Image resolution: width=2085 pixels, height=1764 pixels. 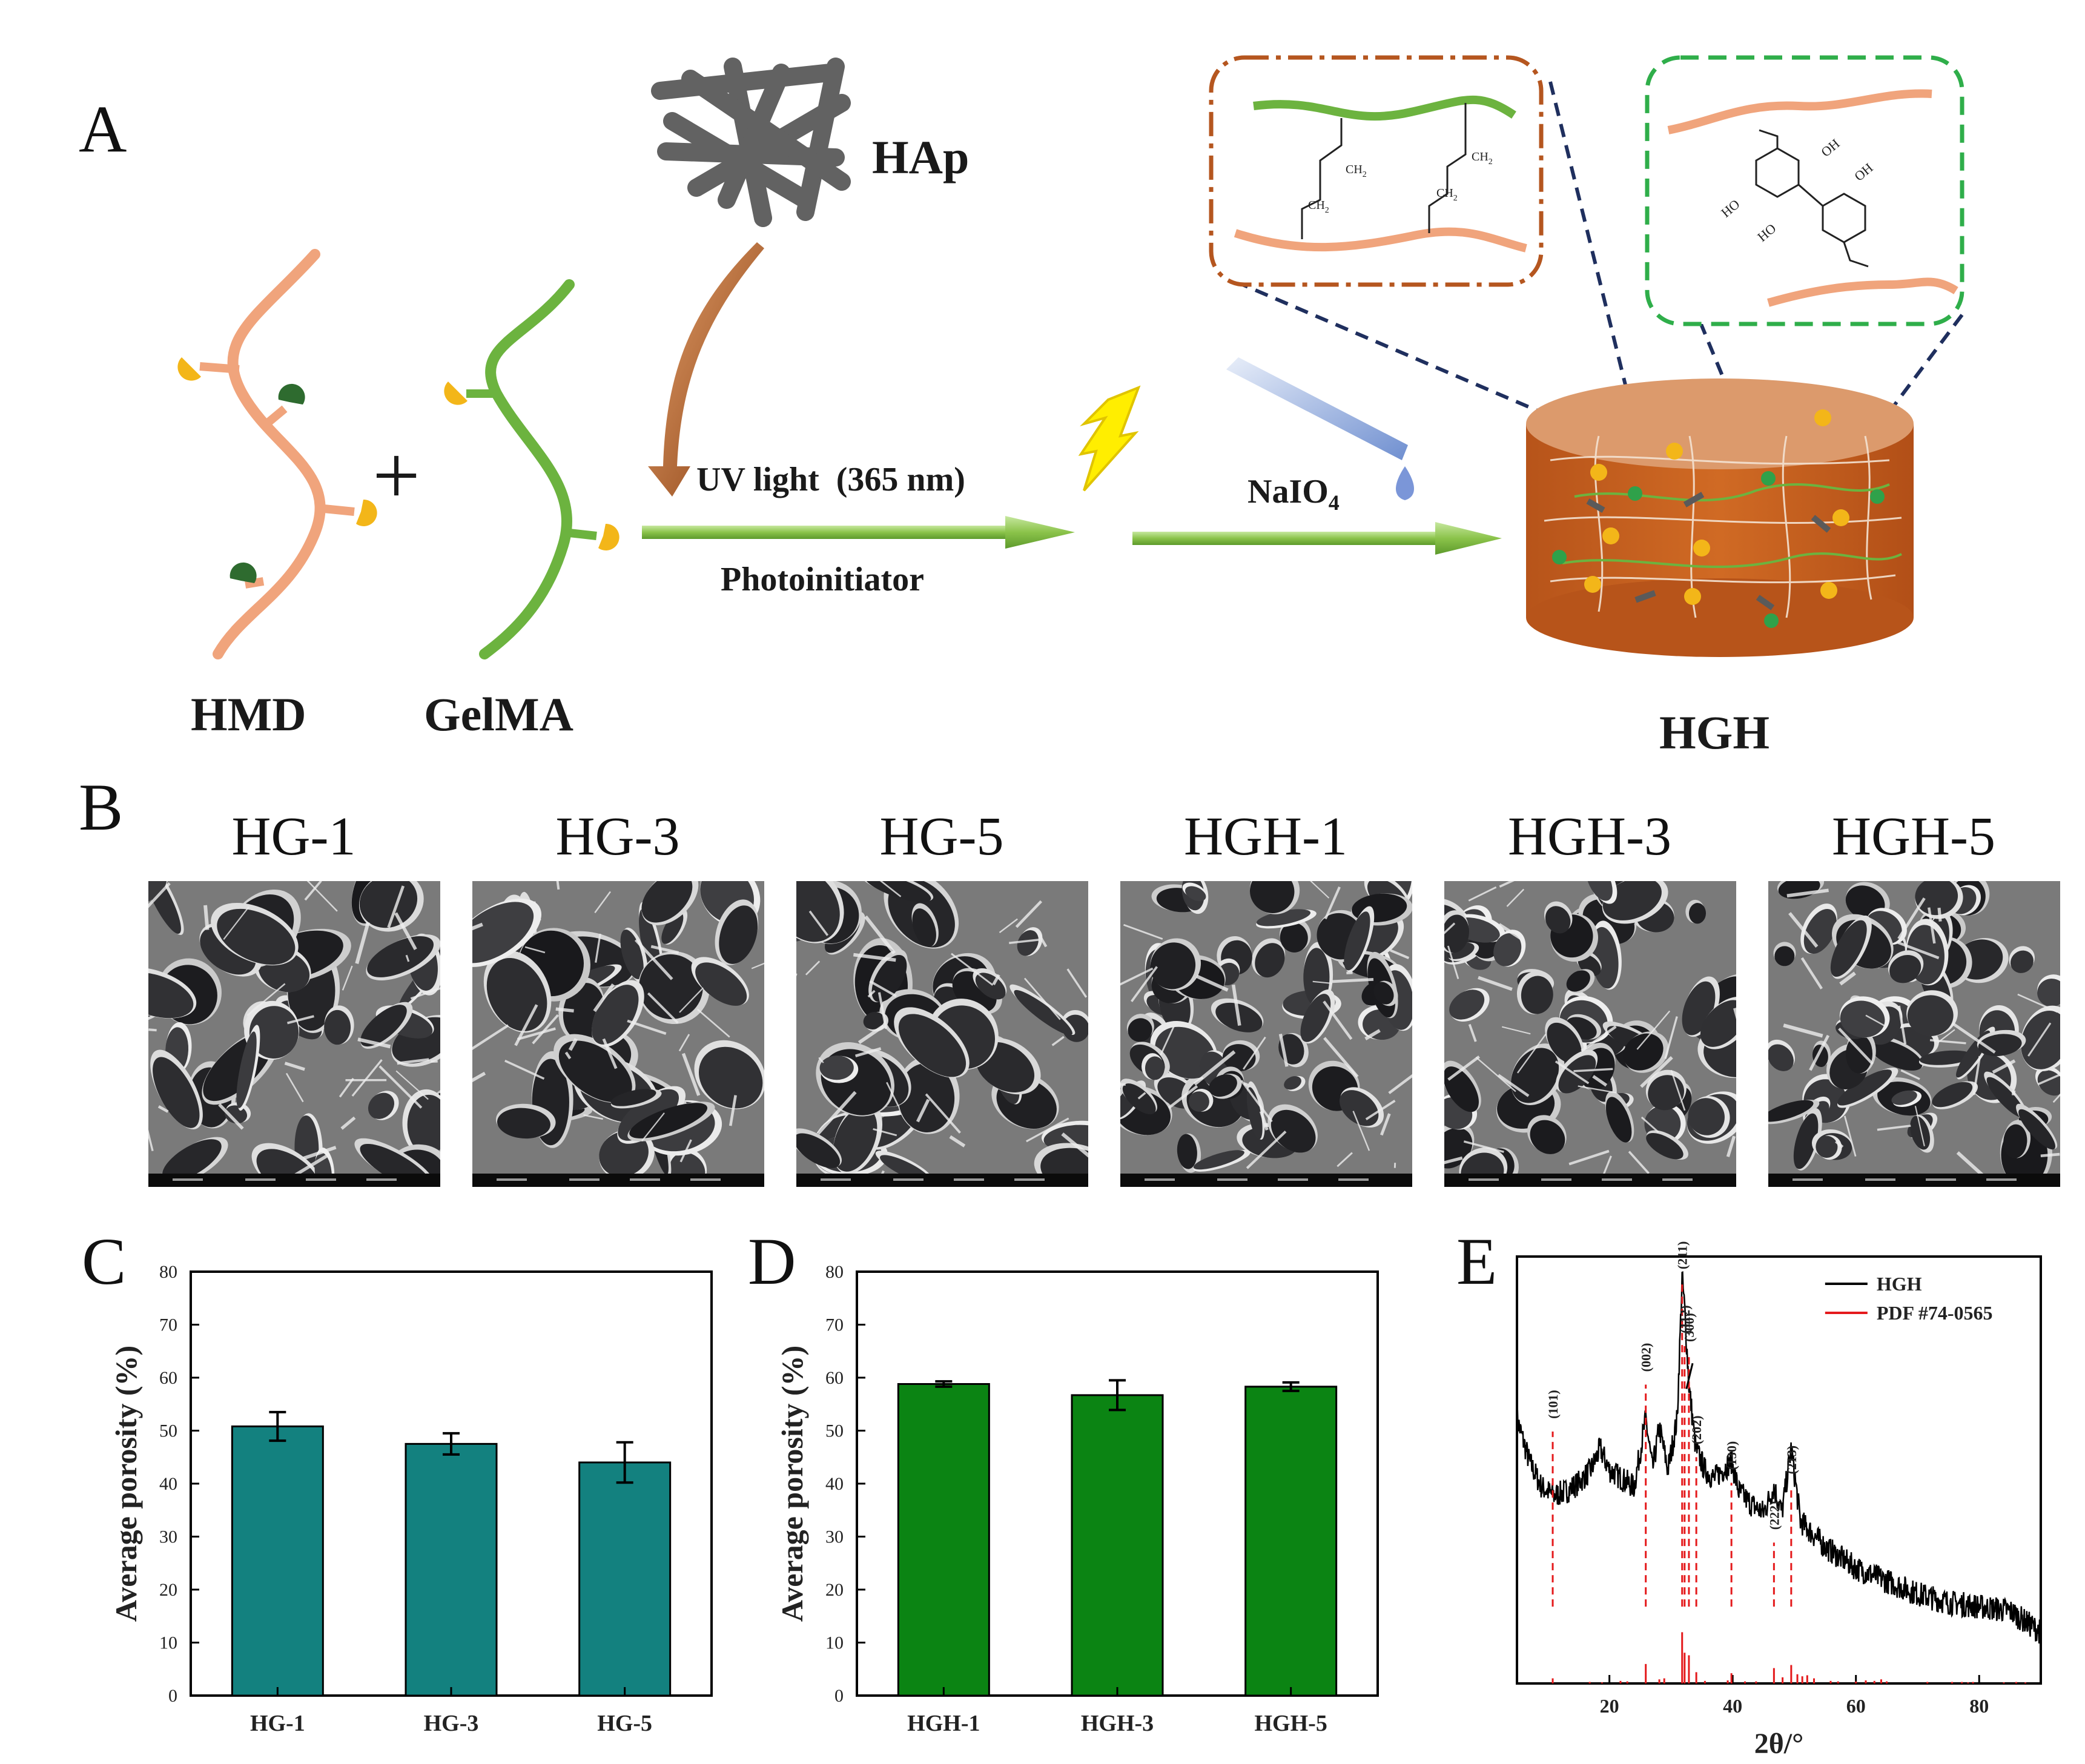 I want to click on annotation-label: (130), so click(x=1732, y=1455).